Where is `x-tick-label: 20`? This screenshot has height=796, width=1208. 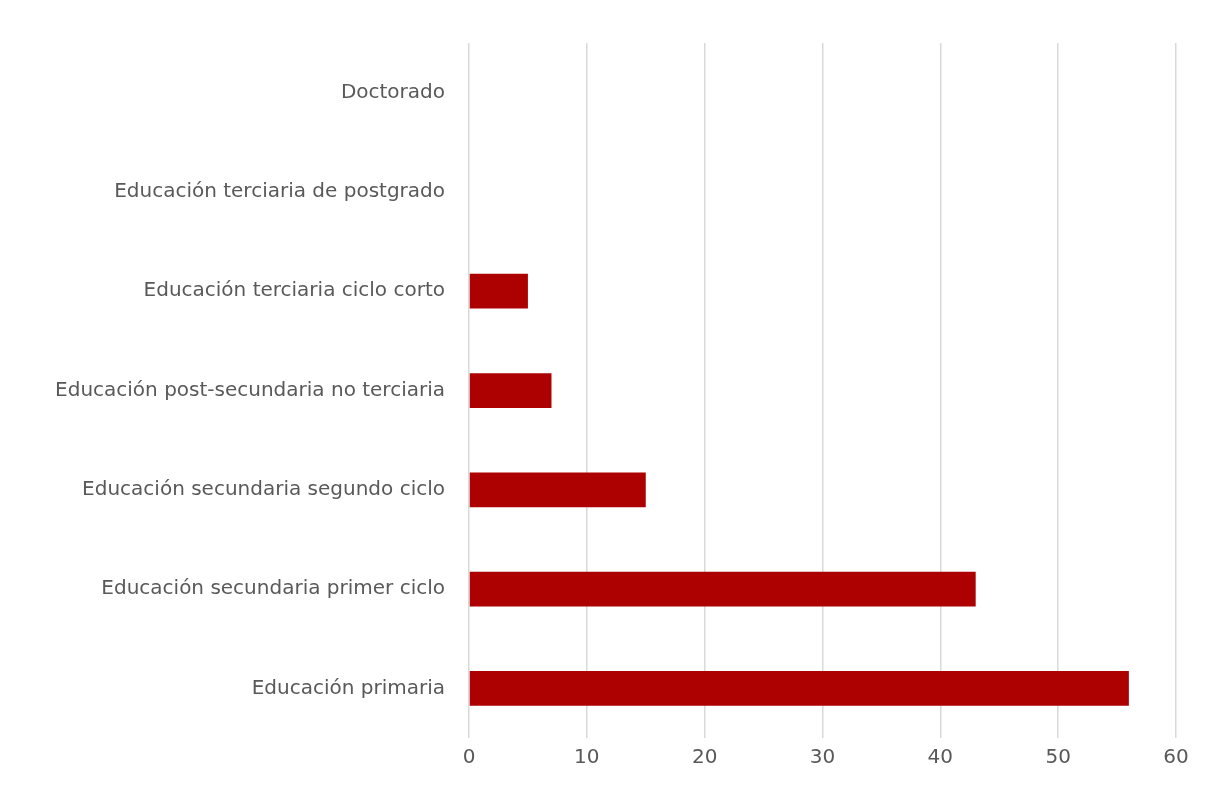 x-tick-label: 20 is located at coordinates (704, 756).